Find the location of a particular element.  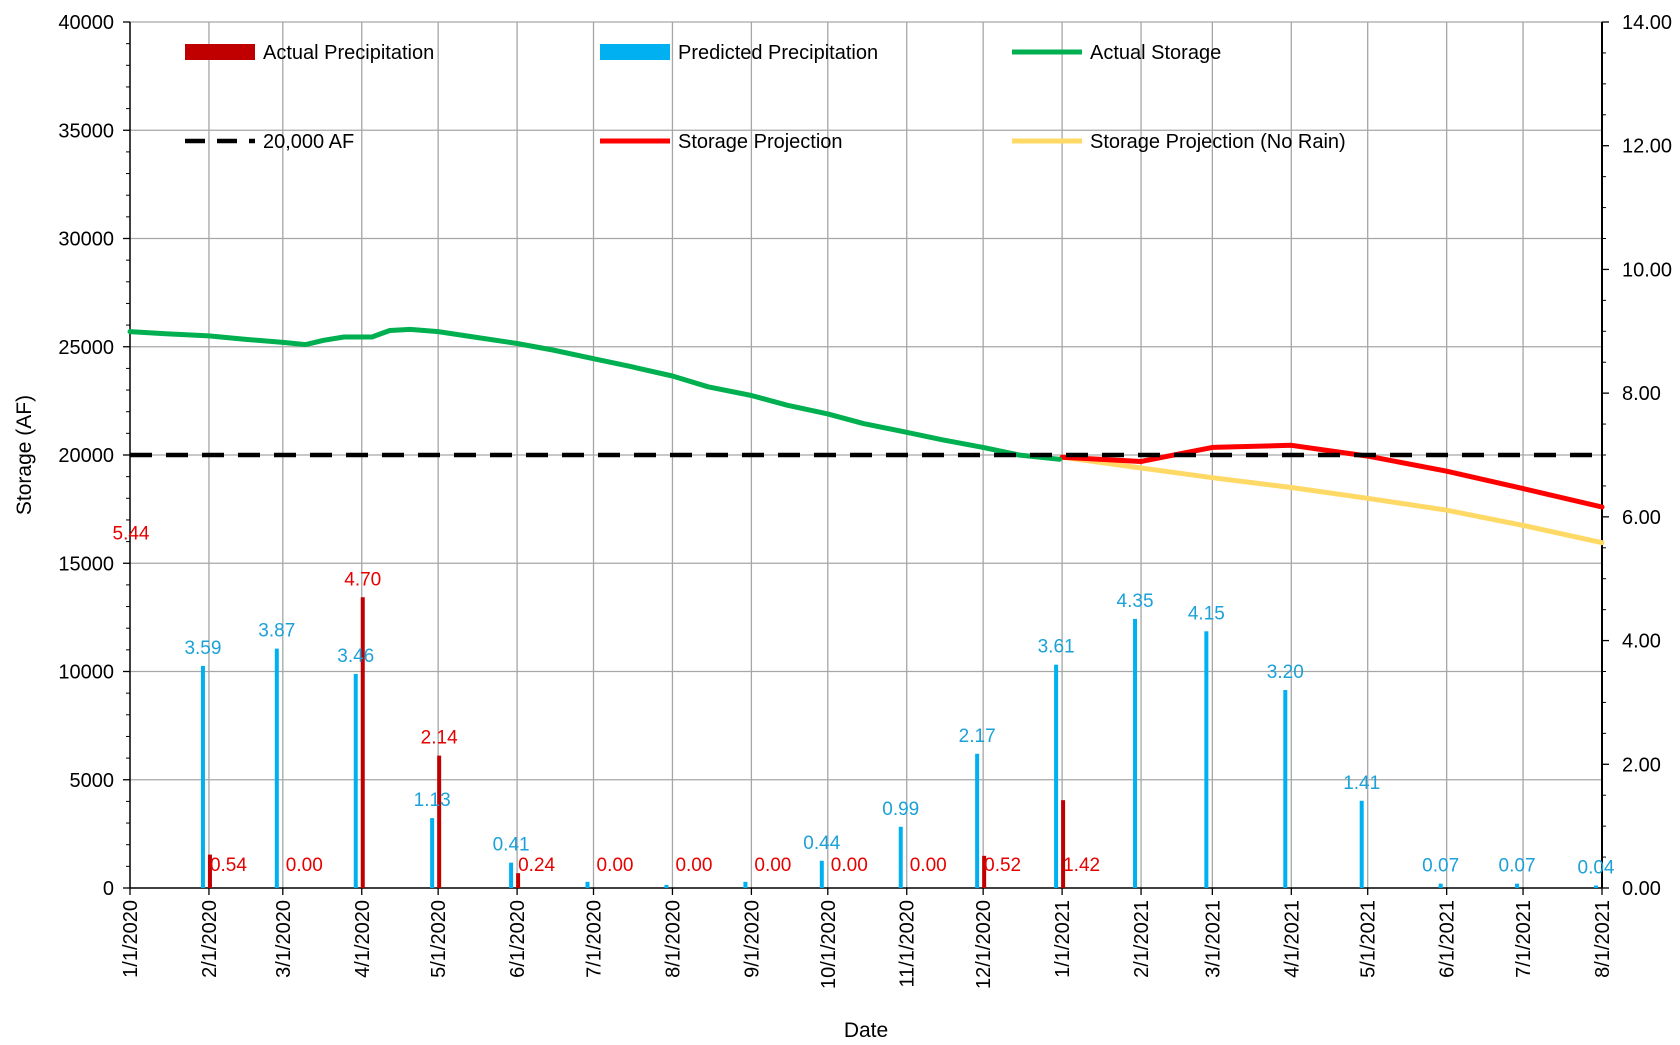

y-right-tick-label: 2.00 is located at coordinates (1641, 765).